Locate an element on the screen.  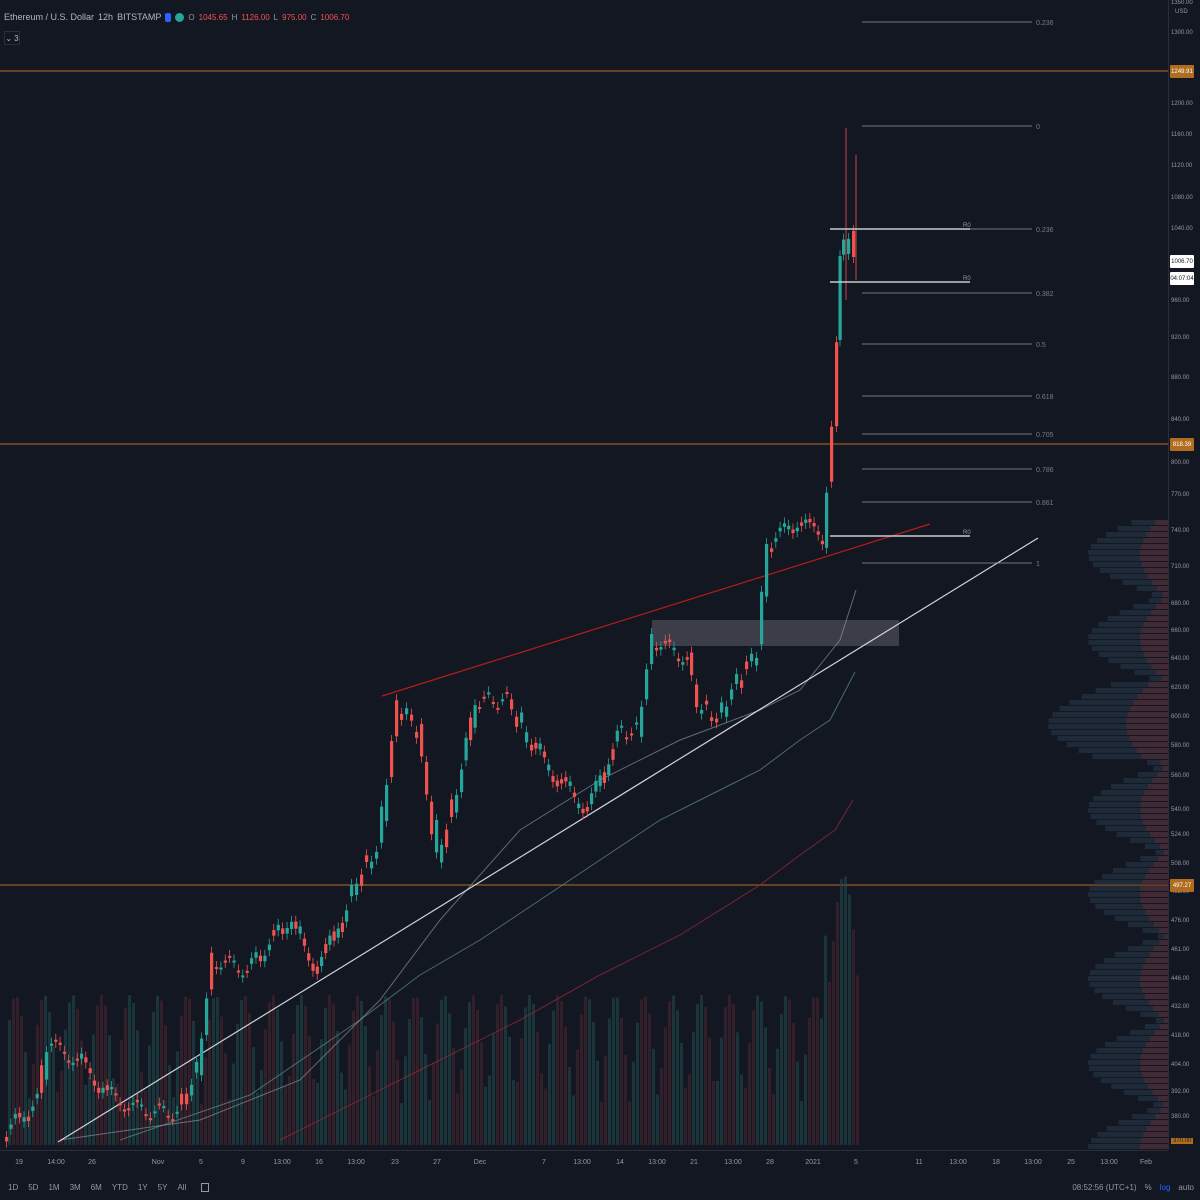
price-tick-label: 492.00 is located at coordinates (1180, 892).